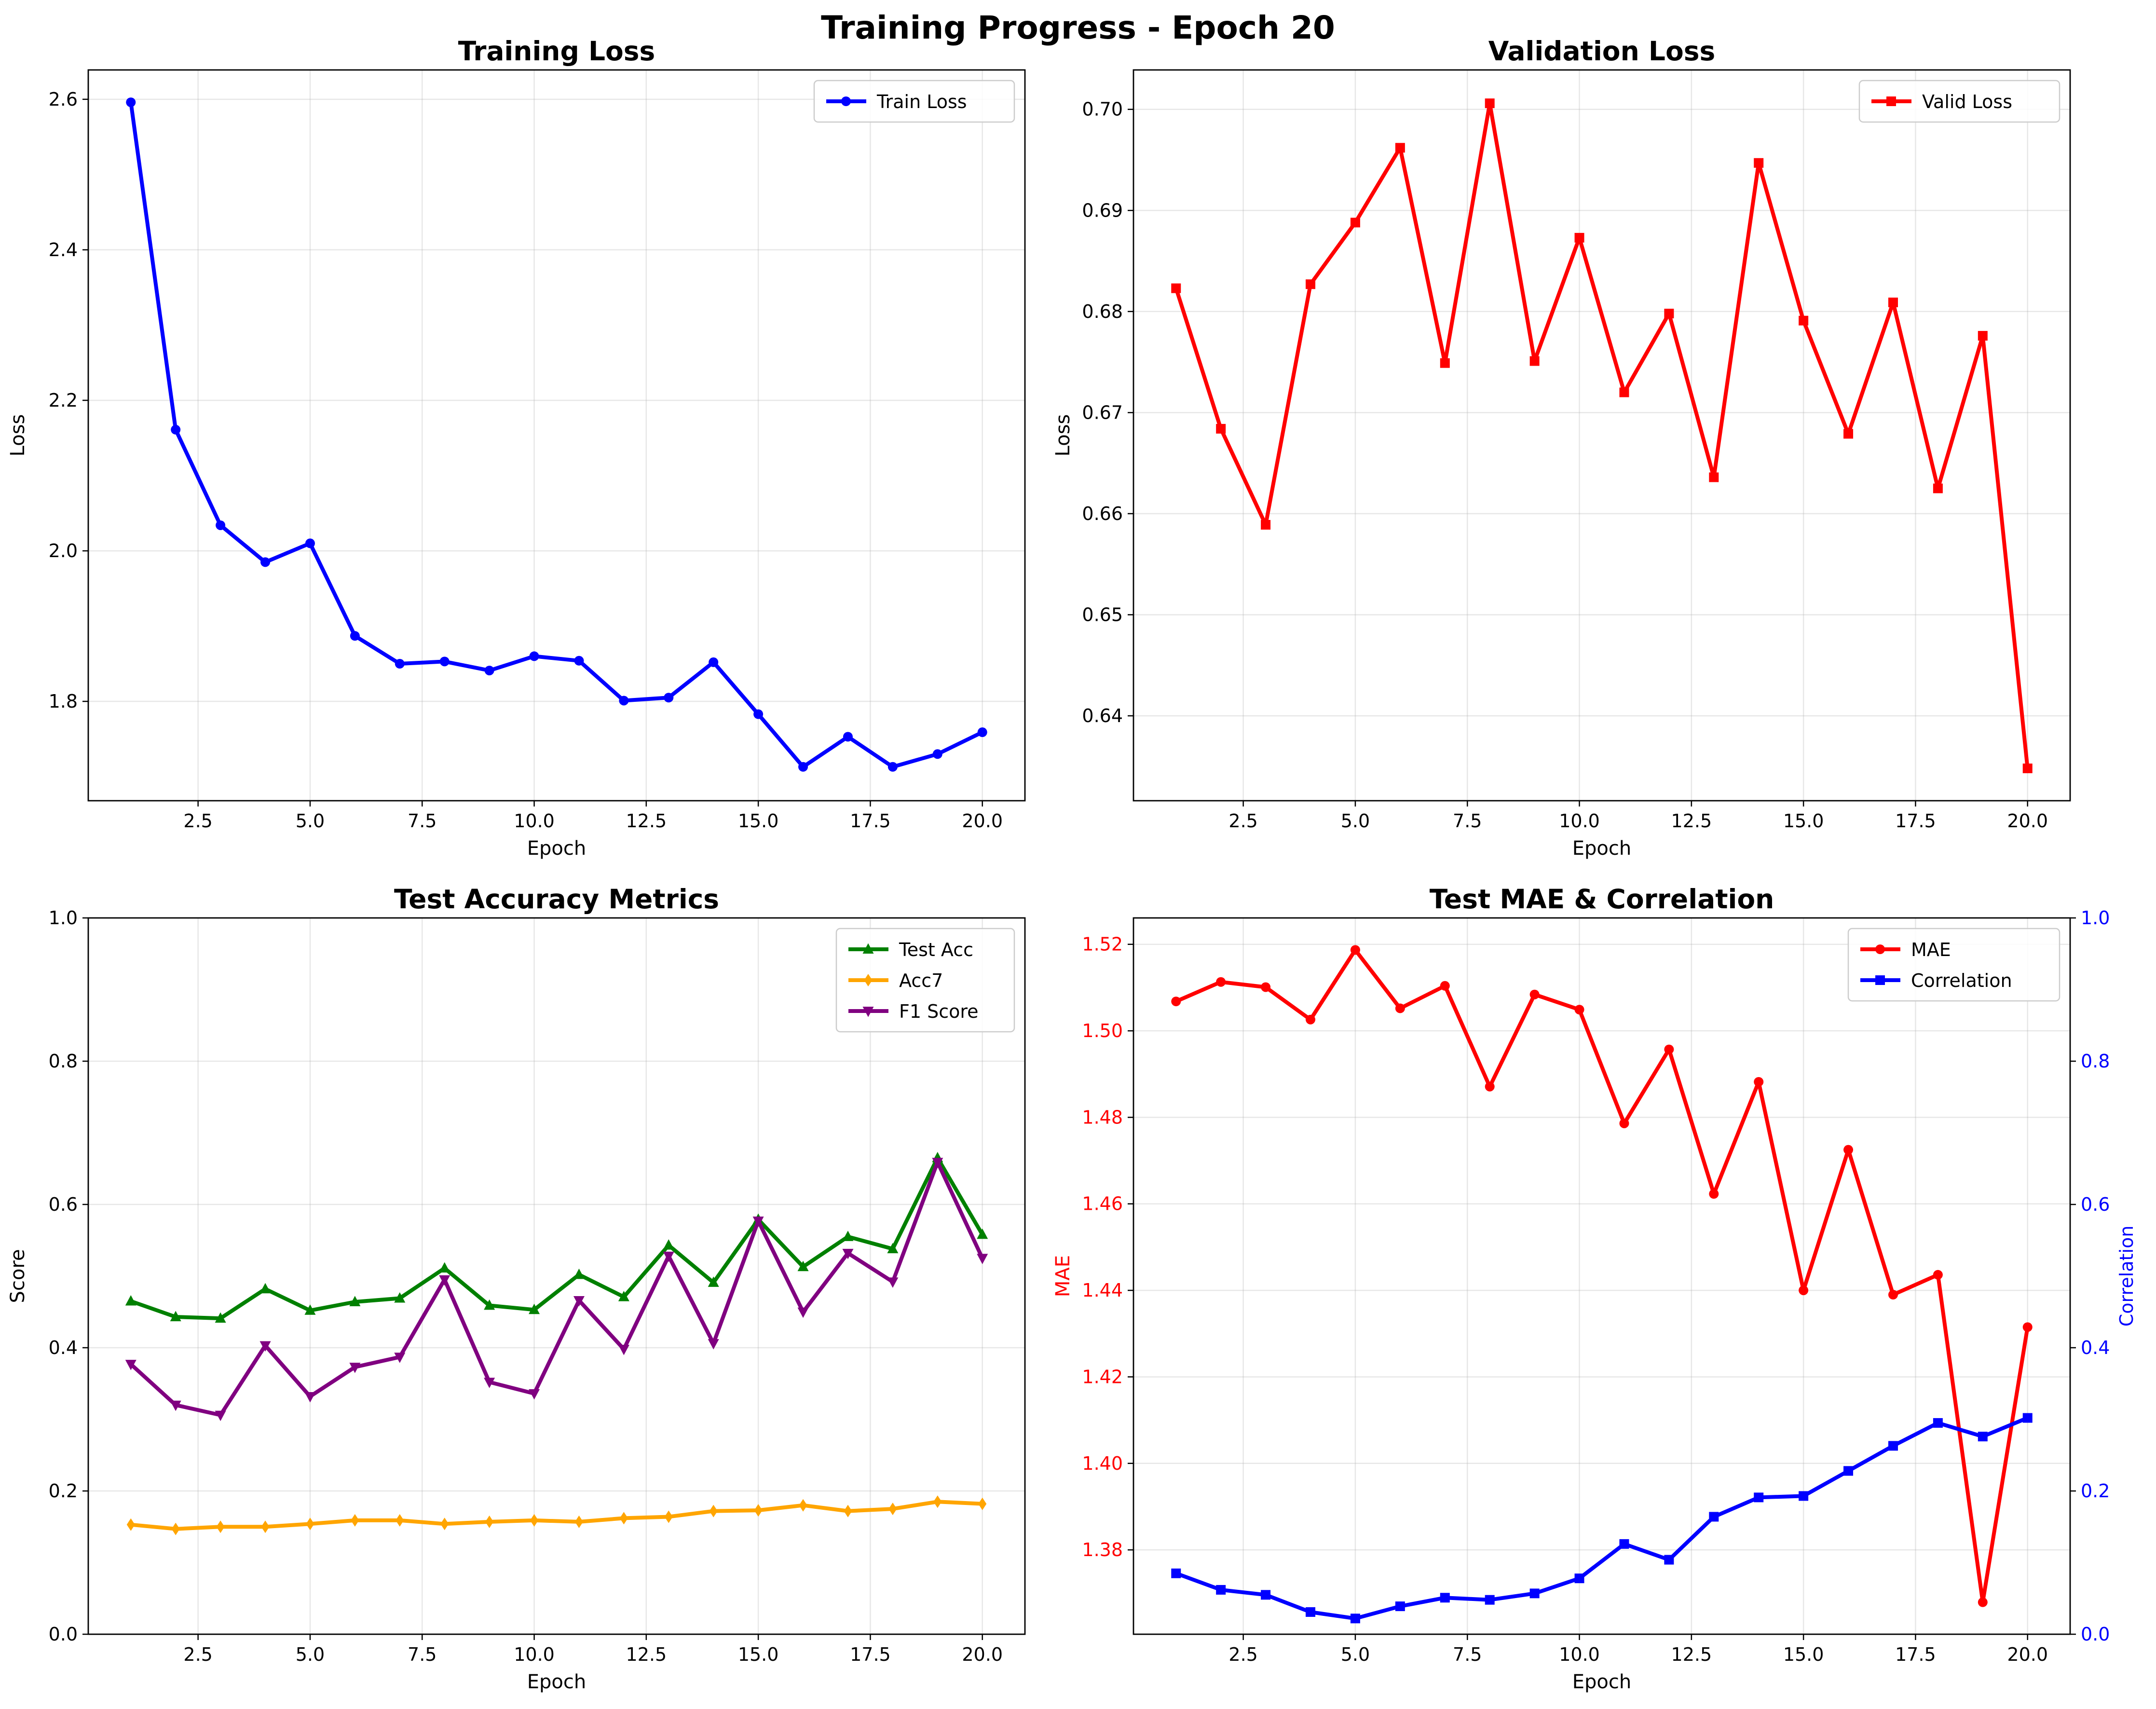 This screenshot has height=1709, width=2156. Describe the element at coordinates (1691, 1654) in the screenshot. I see `x-tick-label: 12.5` at that location.